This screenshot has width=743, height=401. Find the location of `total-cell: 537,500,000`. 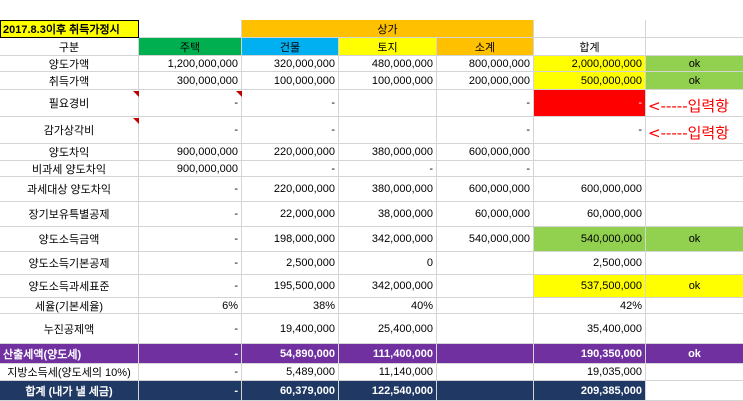

total-cell: 537,500,000 is located at coordinates (590, 286).